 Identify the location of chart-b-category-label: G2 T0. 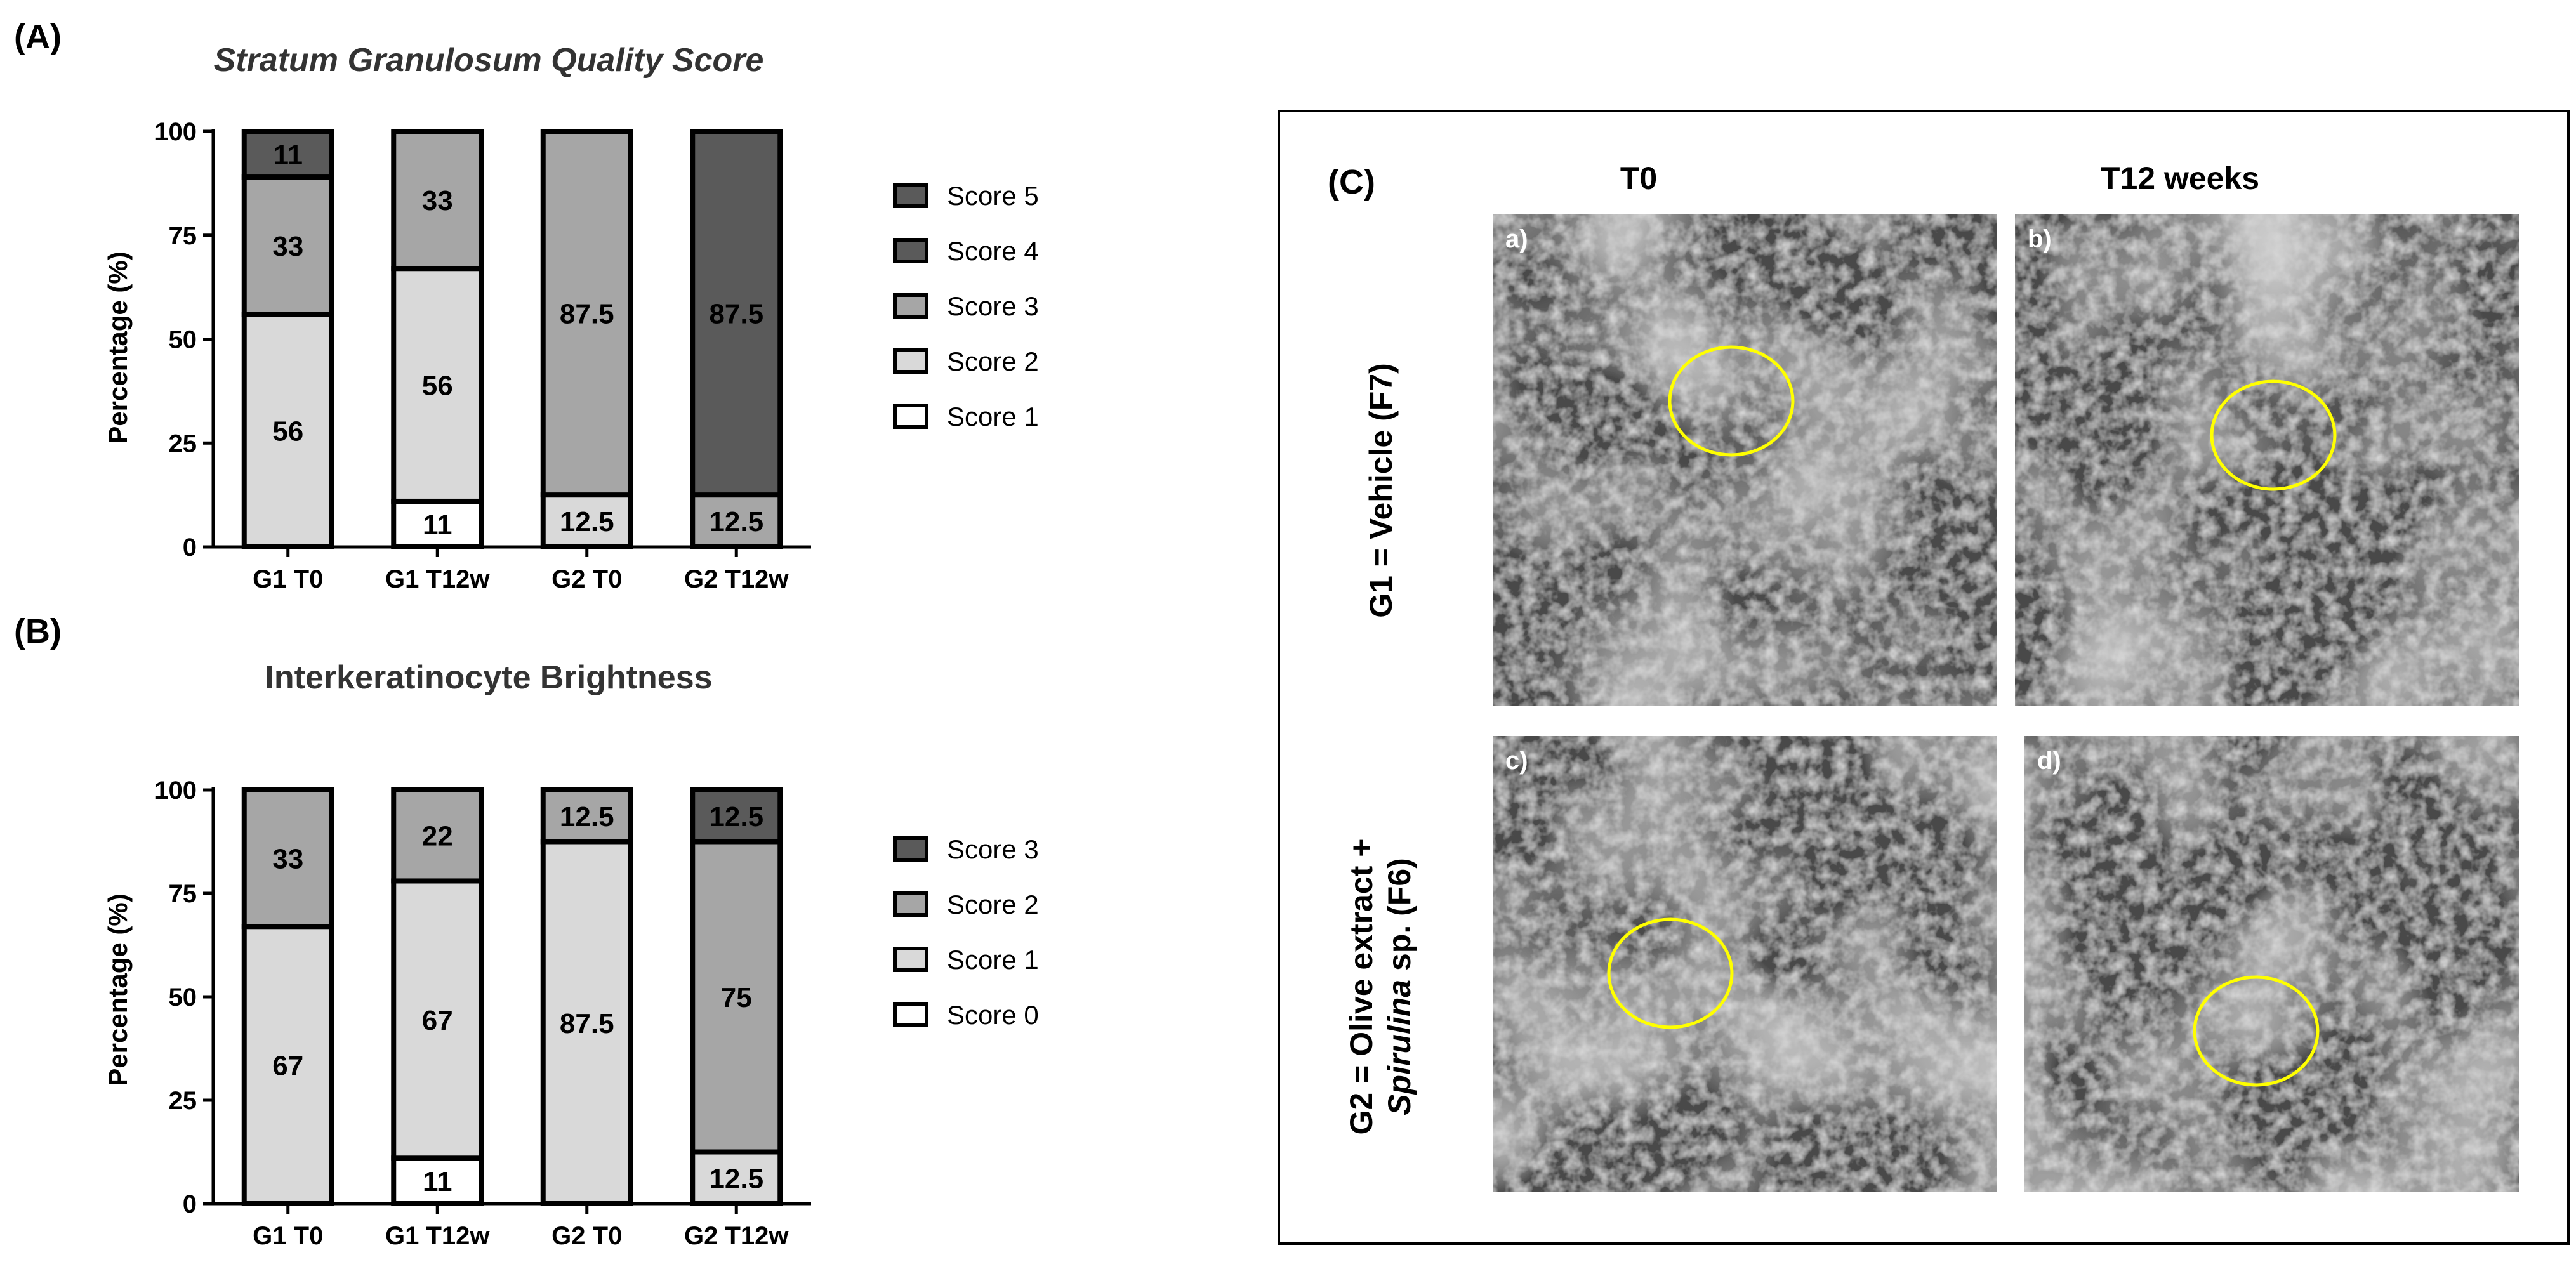
(587, 1236).